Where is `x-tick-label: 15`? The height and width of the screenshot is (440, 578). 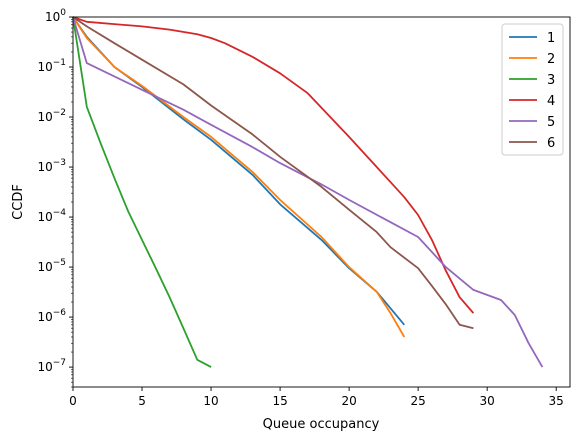 x-tick-label: 15 is located at coordinates (279, 401).